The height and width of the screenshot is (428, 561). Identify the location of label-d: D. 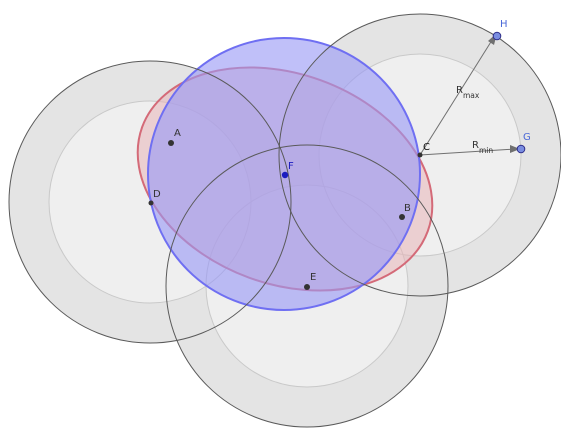
(157, 194).